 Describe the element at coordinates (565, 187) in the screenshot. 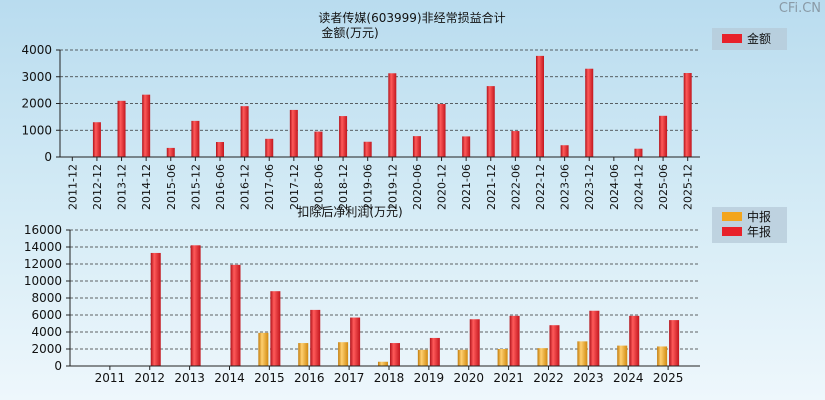

I see `x-tick-label: 2023-06` at that location.